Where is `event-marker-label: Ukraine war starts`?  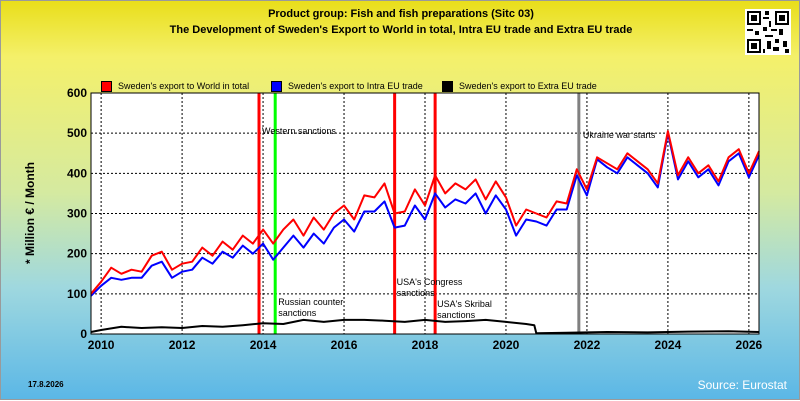
event-marker-label: Ukraine war starts is located at coordinates (619, 135).